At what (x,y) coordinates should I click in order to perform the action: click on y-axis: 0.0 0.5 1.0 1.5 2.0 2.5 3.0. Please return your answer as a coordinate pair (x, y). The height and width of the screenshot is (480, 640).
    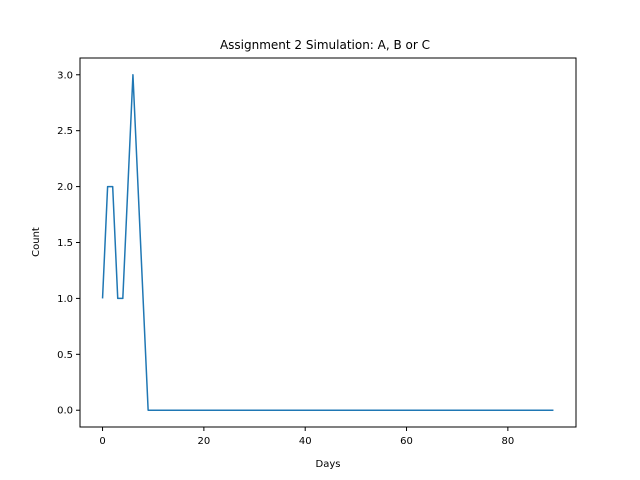
    Looking at the image, I should click on (68, 243).